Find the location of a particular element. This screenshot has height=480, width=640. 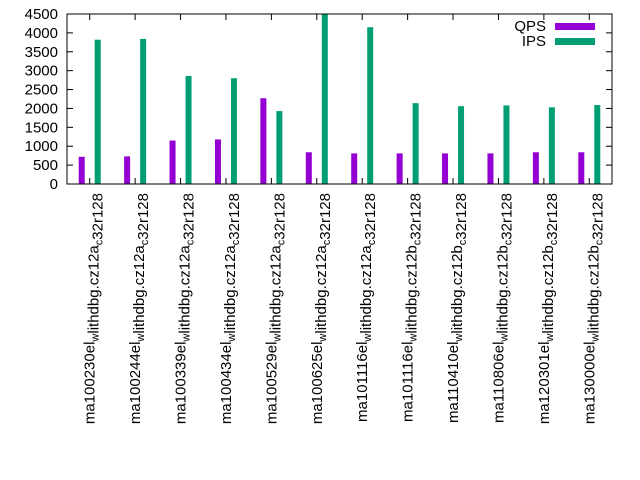

x-tick-label: ma130000elwlithdbg.cz12bc32r128 is located at coordinates (593, 308).